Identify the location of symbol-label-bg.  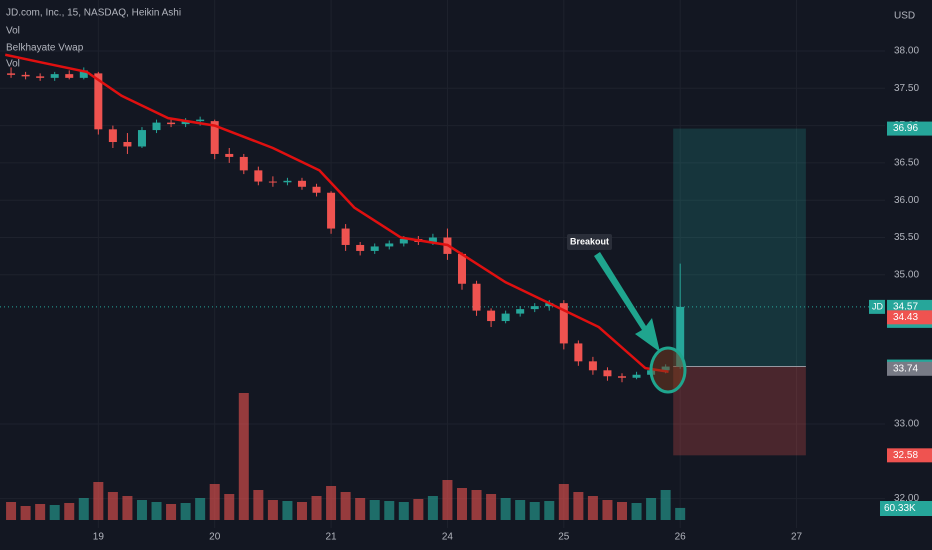
(877, 306).